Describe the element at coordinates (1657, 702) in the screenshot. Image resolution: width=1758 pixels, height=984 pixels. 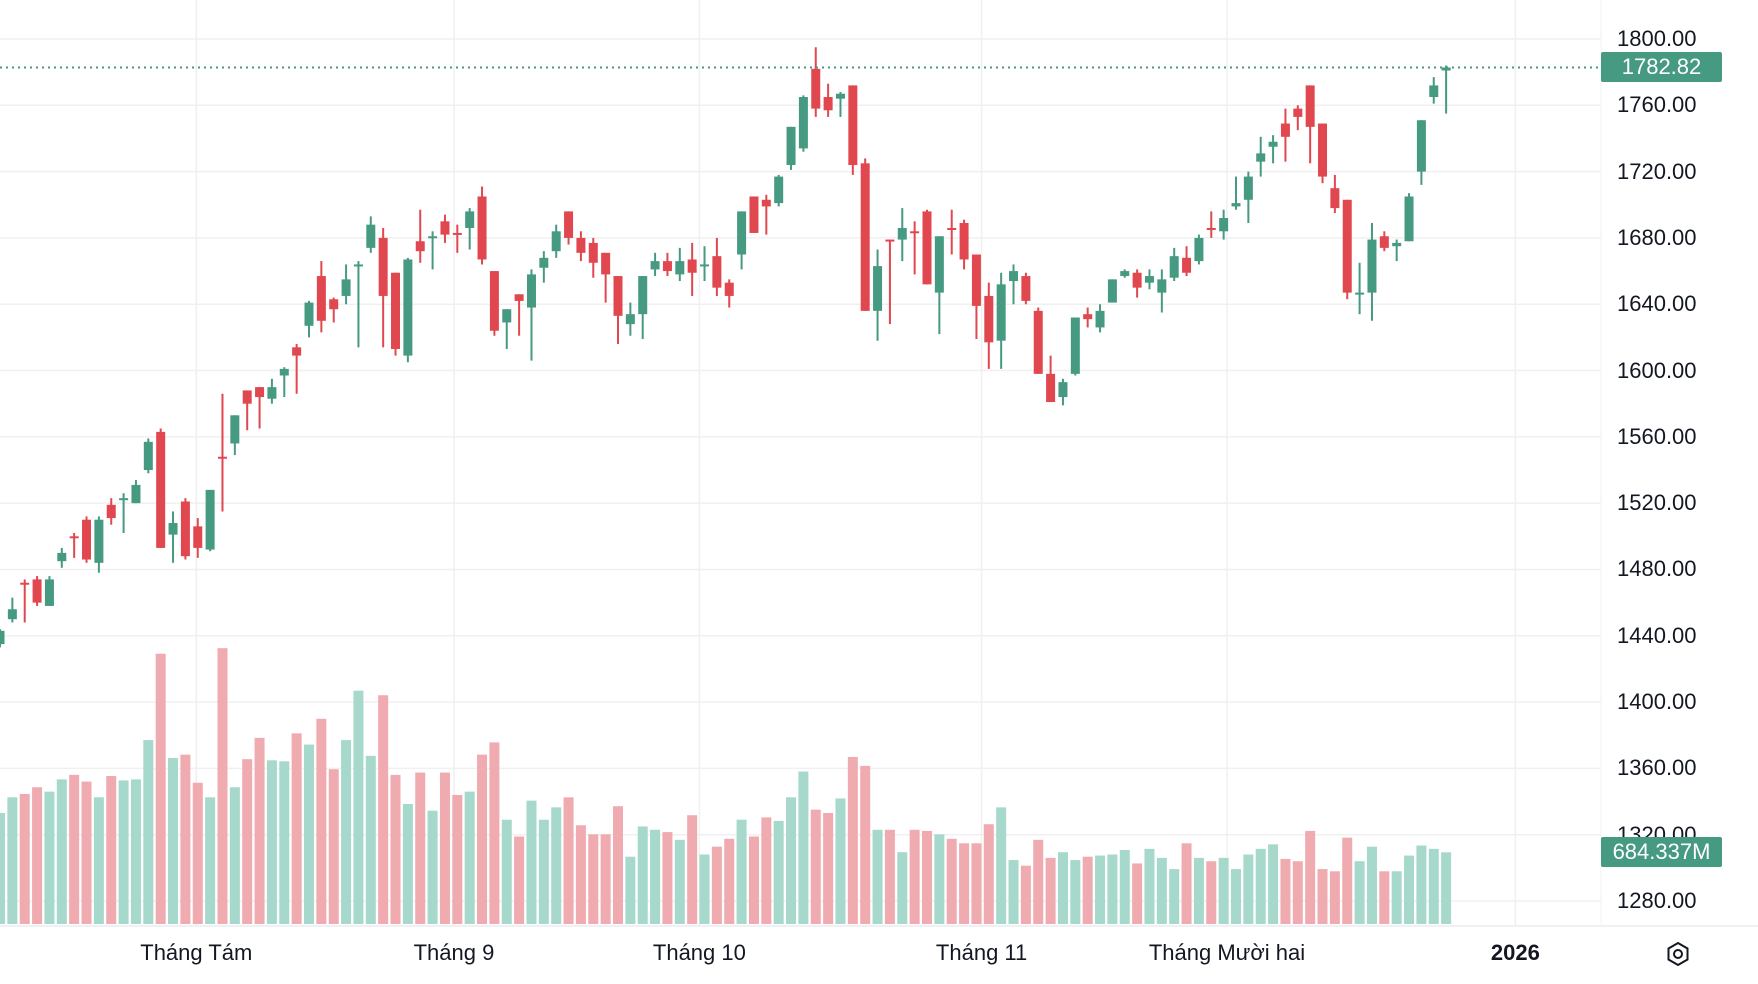
I see `price-tick-label: 1400.00` at that location.